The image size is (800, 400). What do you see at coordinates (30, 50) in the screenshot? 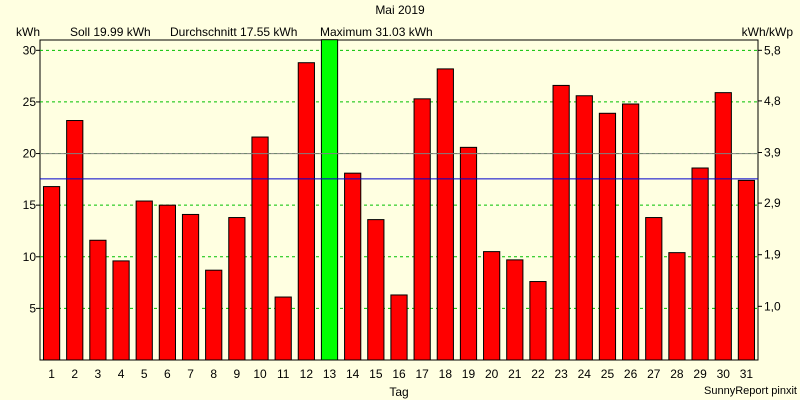
I see `y-tick-label: 30` at bounding box center [30, 50].